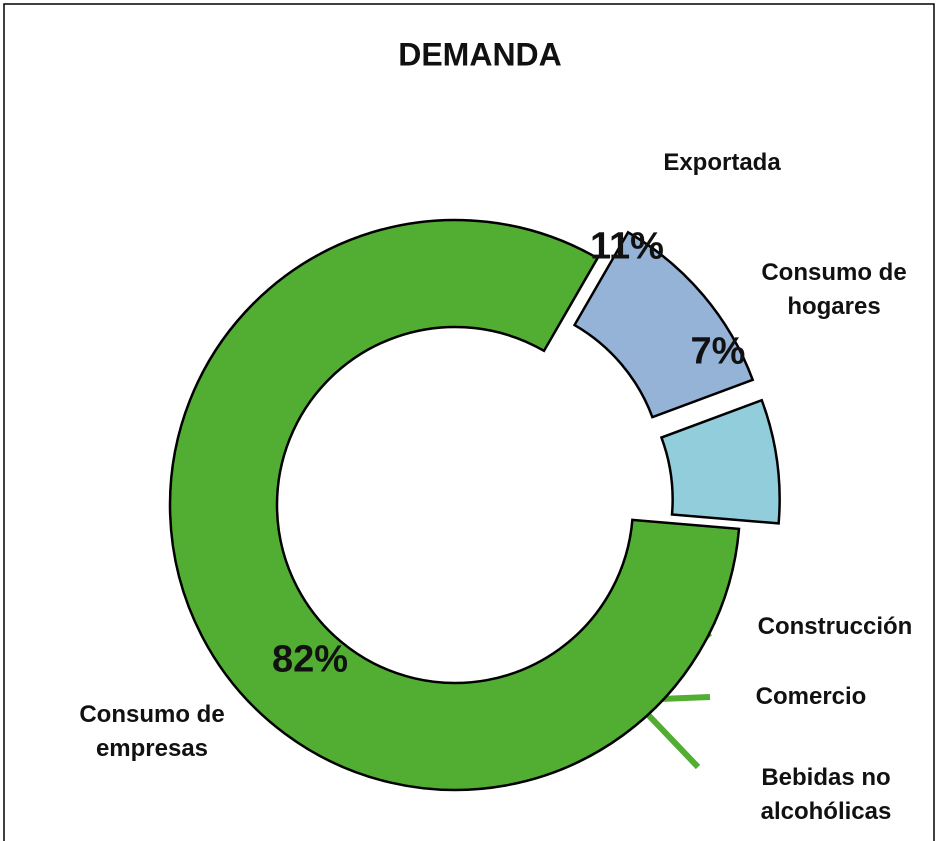 The image size is (940, 841). I want to click on value-label: 11%, so click(627, 246).